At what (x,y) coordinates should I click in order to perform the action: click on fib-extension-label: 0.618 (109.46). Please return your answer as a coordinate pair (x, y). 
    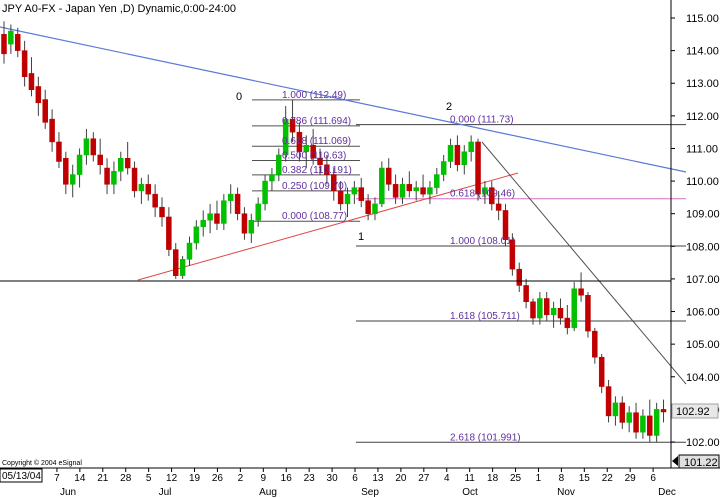
    Looking at the image, I should click on (482, 194).